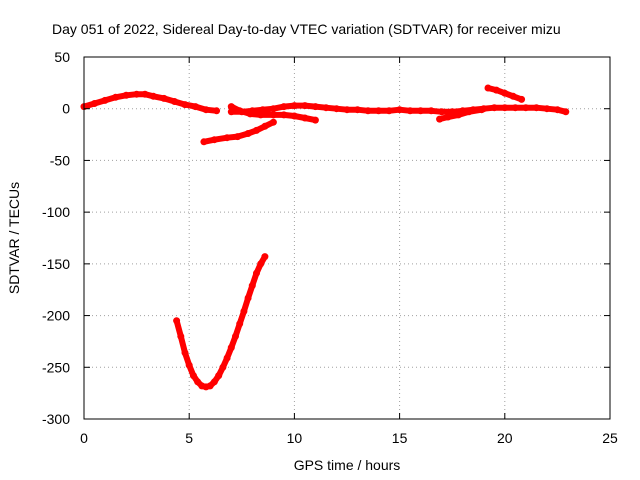 This screenshot has height=480, width=640. Describe the element at coordinates (56, 264) in the screenshot. I see `y-tick-label: -150` at that location.